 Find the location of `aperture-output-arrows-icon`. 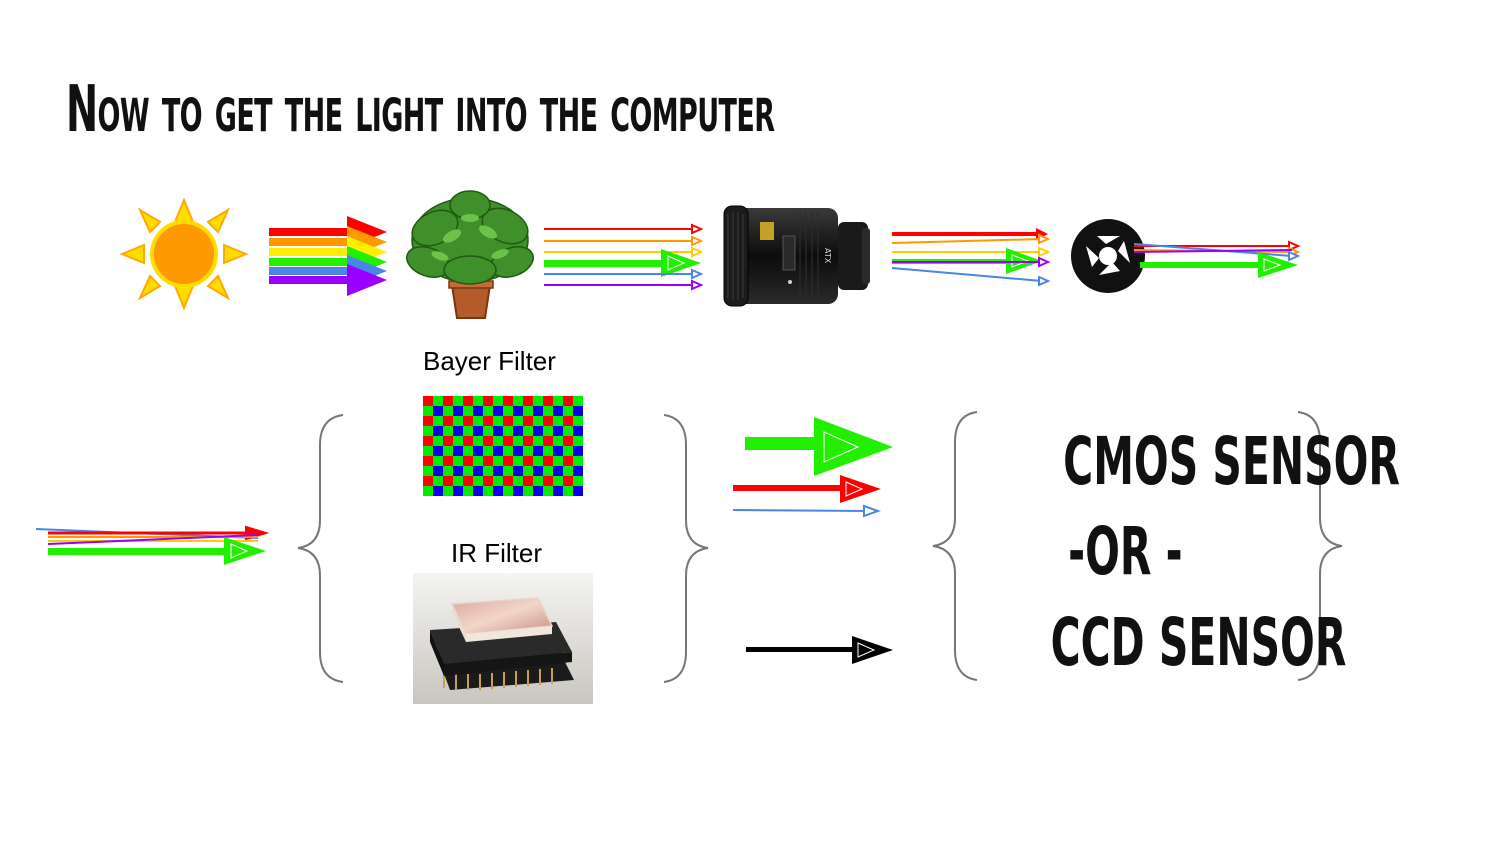

aperture-output-arrows-icon is located at coordinates (1217, 259).